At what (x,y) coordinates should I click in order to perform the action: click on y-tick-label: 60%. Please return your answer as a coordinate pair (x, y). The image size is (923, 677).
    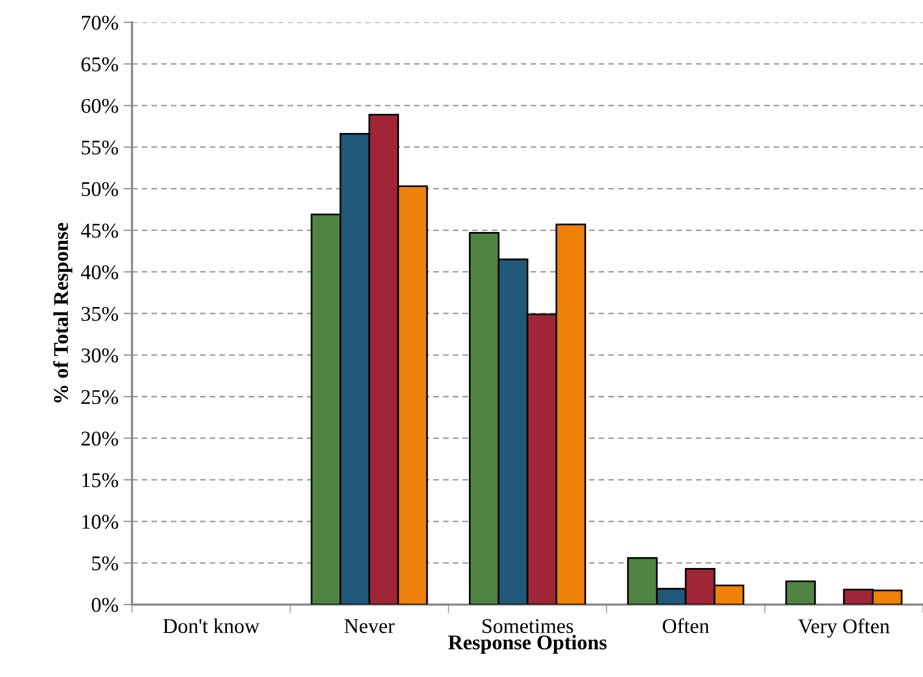
    Looking at the image, I should click on (100, 106).